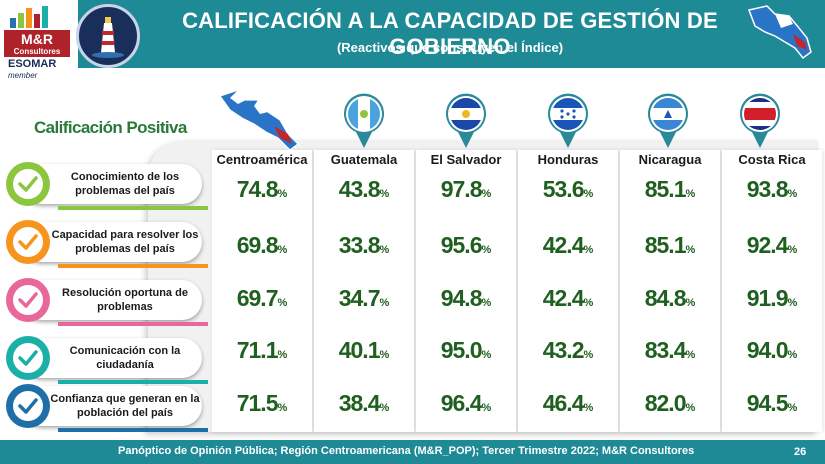 This screenshot has width=825, height=464. Describe the element at coordinates (670, 403) in the screenshot. I see `value-cell: 82.0%` at that location.